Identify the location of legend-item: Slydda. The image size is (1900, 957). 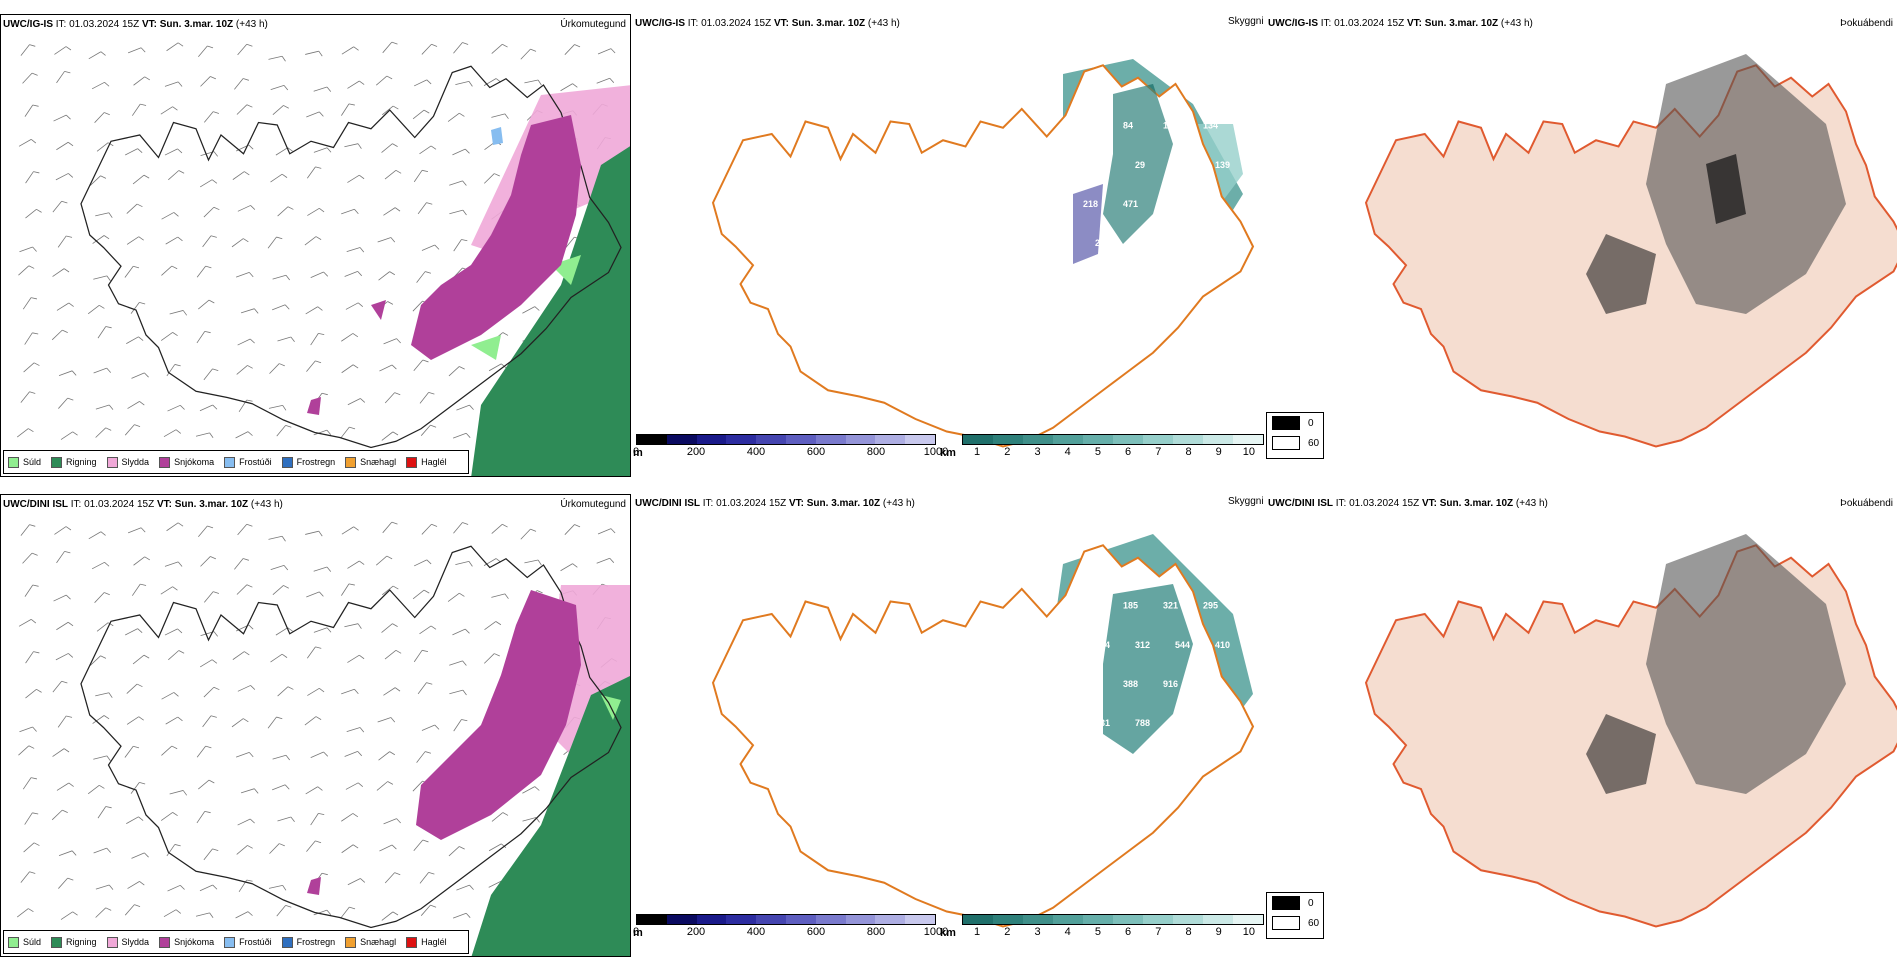
(127, 942).